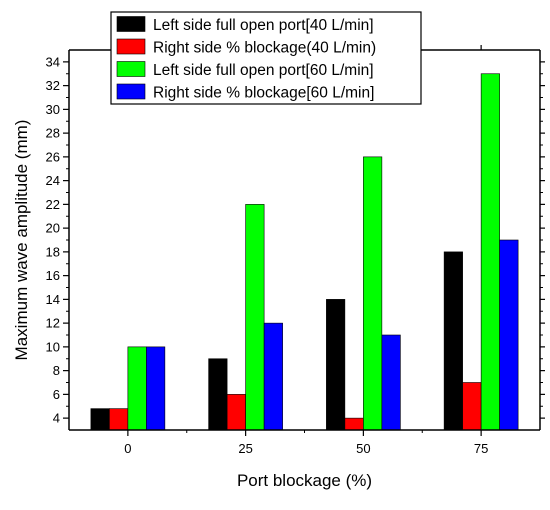 The height and width of the screenshot is (510, 550). I want to click on x-tick-label: 25, so click(245, 448).